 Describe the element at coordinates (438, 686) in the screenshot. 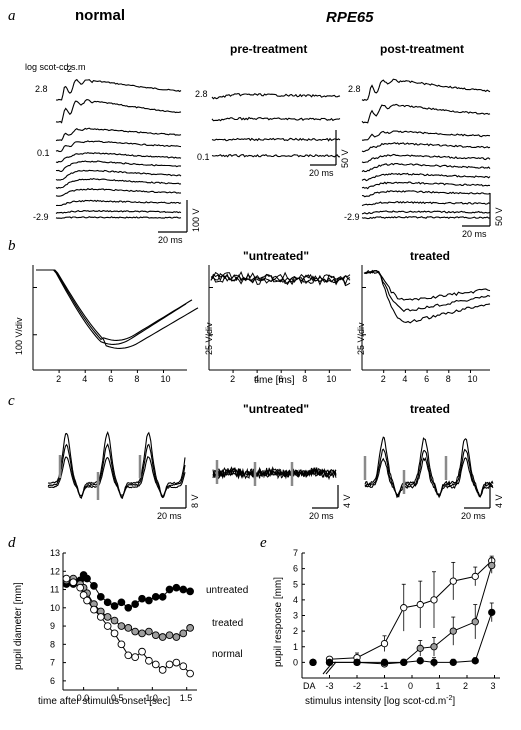

I see `x-tick-label: 1` at that location.